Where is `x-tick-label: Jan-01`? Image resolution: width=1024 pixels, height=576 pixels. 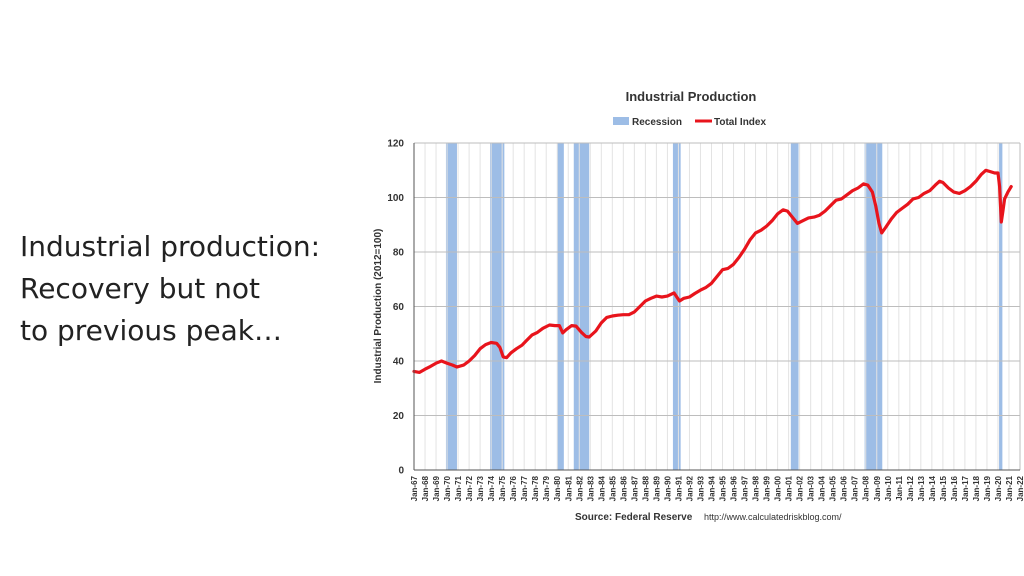 x-tick-label: Jan-01 is located at coordinates (789, 488).